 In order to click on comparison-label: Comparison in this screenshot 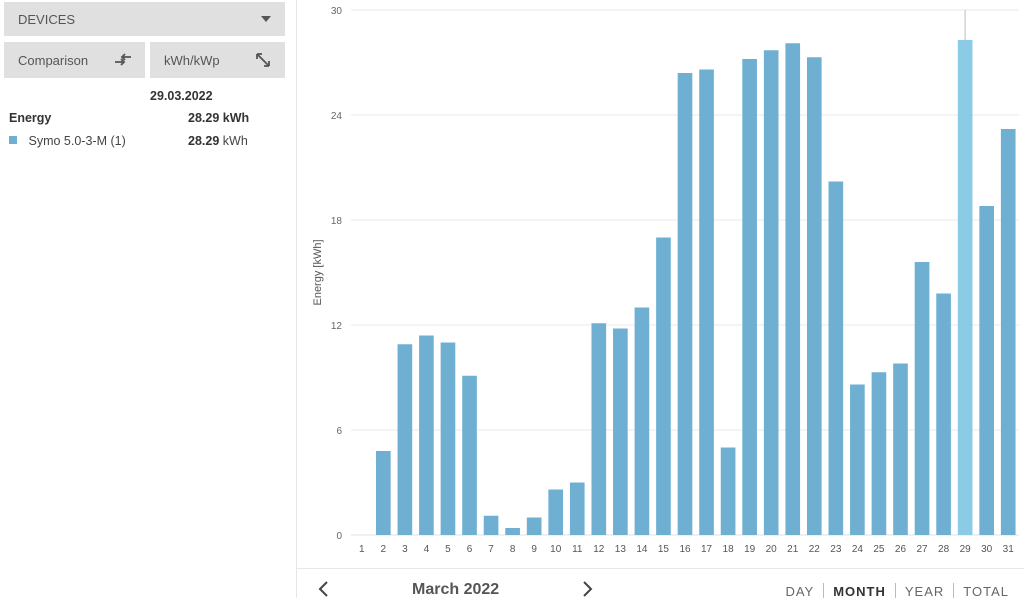, I will do `click(53, 60)`.